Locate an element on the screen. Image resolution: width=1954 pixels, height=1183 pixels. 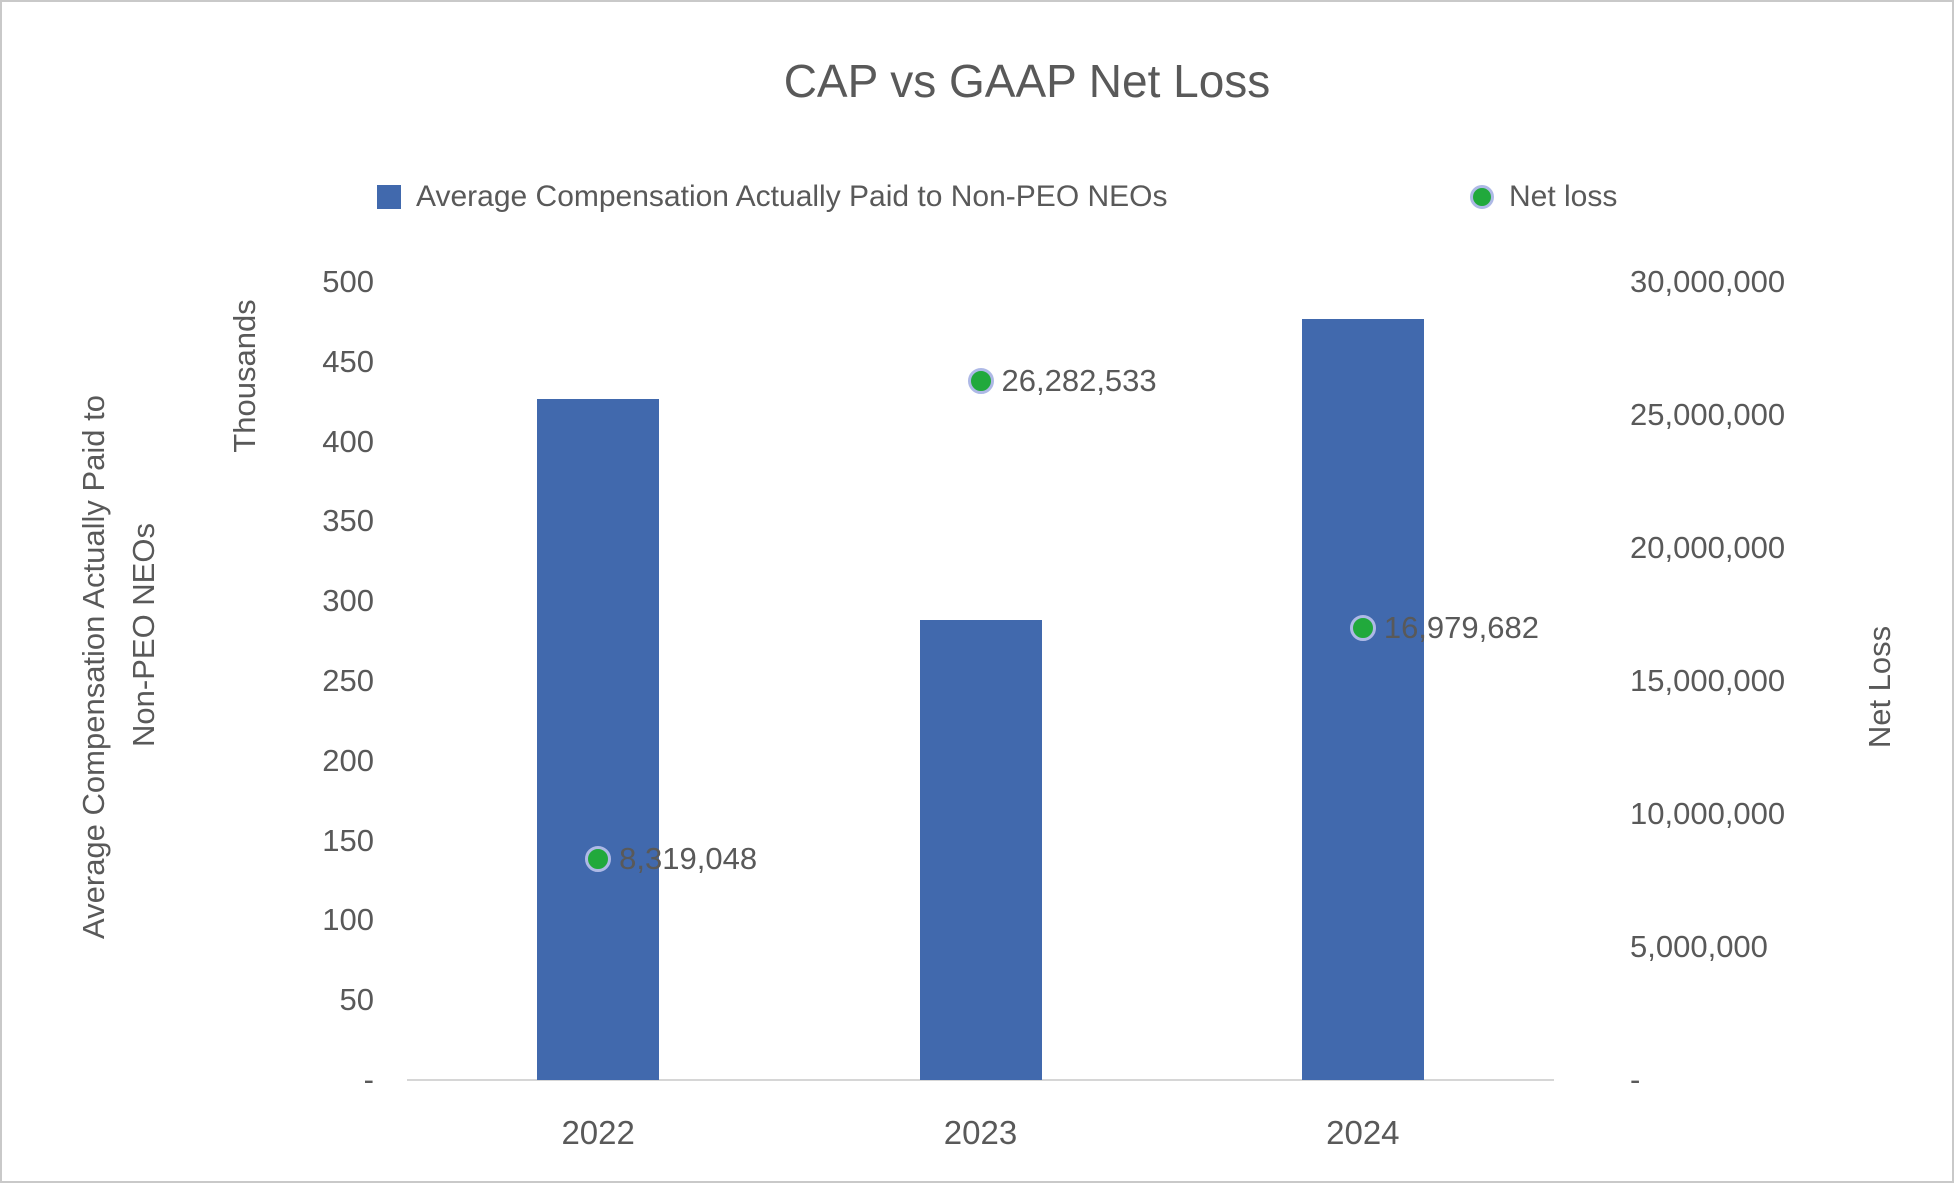
netloss-label-2022: 8,319,048 is located at coordinates (688, 858).